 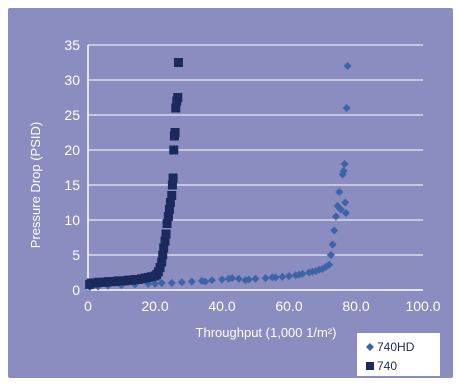 What do you see at coordinates (72, 150) in the screenshot?
I see `y-tick-label: 20` at bounding box center [72, 150].